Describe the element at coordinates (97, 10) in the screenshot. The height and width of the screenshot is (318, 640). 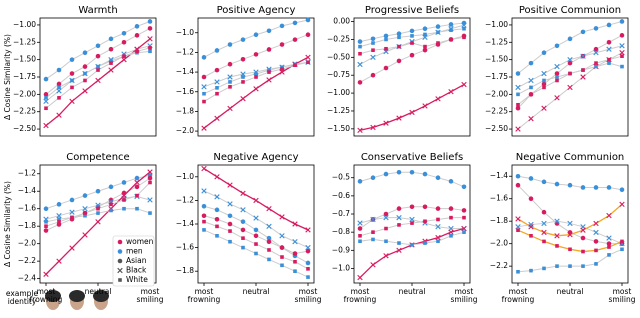
I see `panel-title: Warmth` at that location.